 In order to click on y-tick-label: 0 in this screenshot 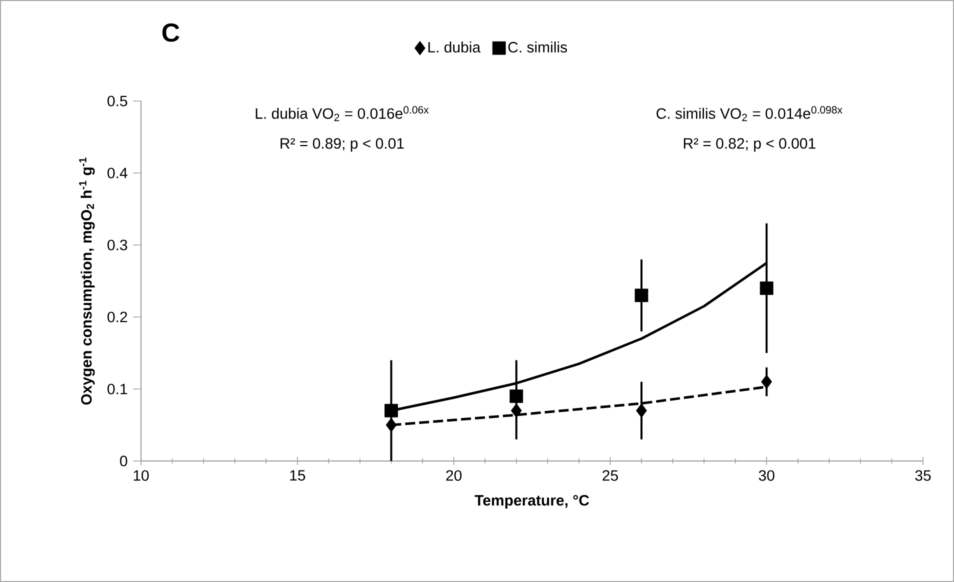, I will do `click(124, 461)`.